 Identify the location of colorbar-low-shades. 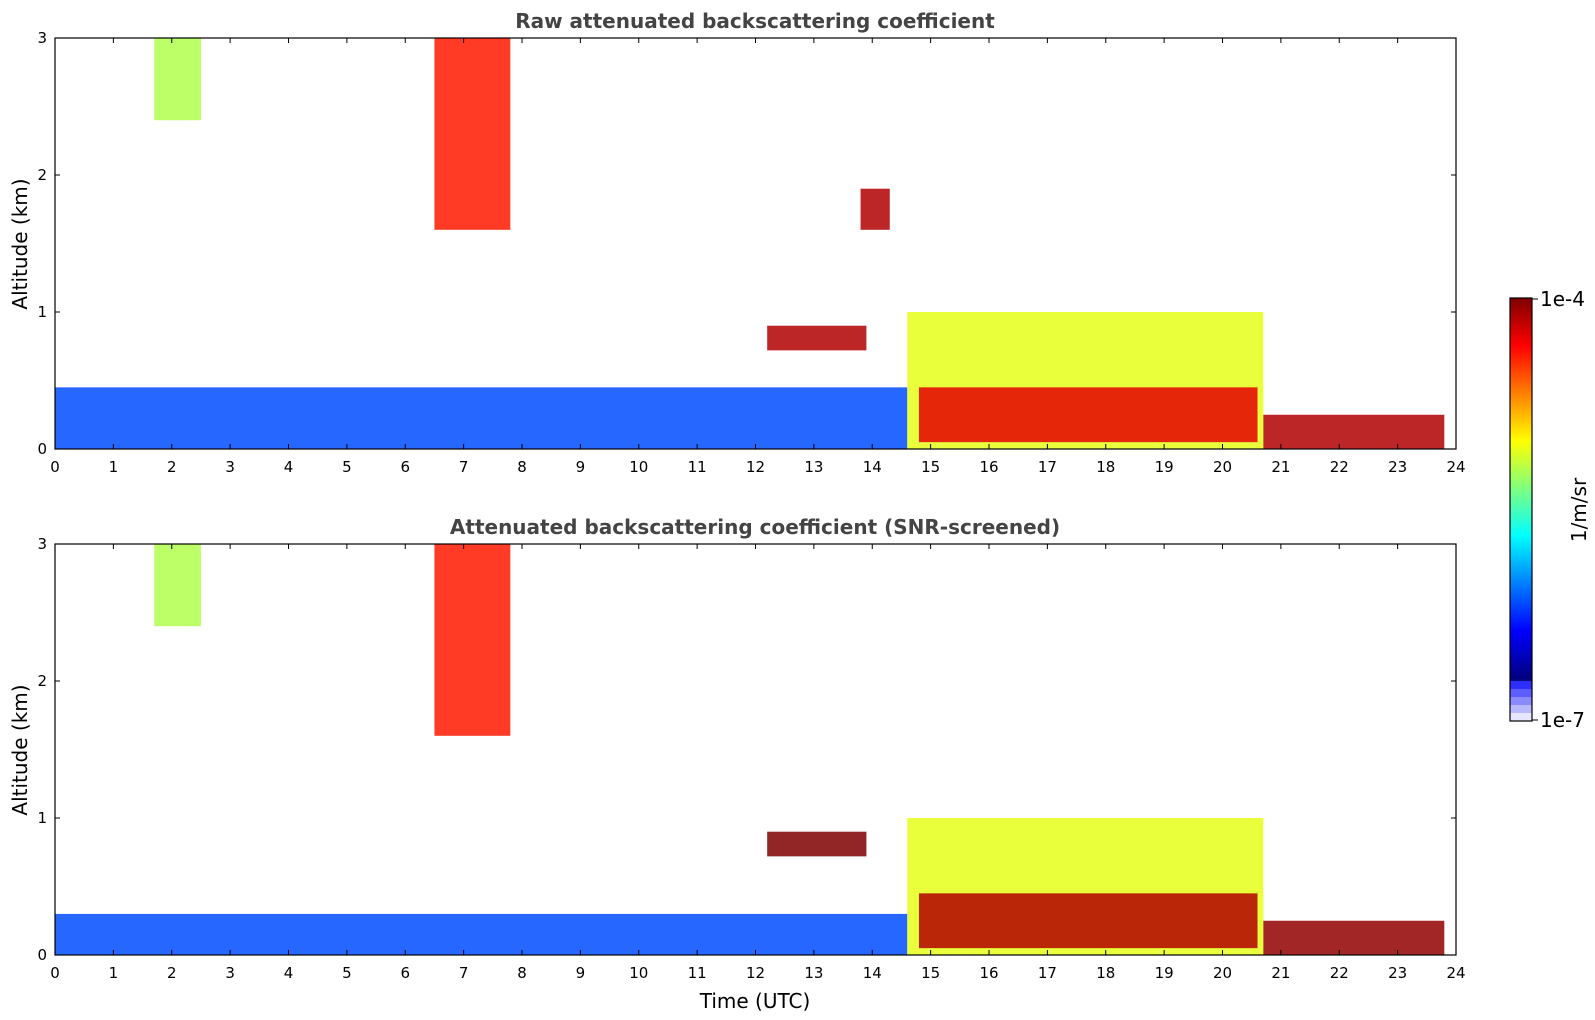
(1521, 701).